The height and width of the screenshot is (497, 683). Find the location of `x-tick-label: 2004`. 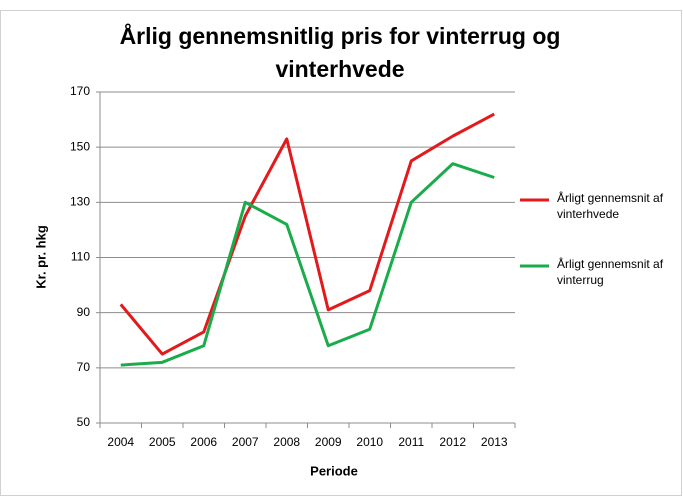

x-tick-label: 2004 is located at coordinates (120, 442).